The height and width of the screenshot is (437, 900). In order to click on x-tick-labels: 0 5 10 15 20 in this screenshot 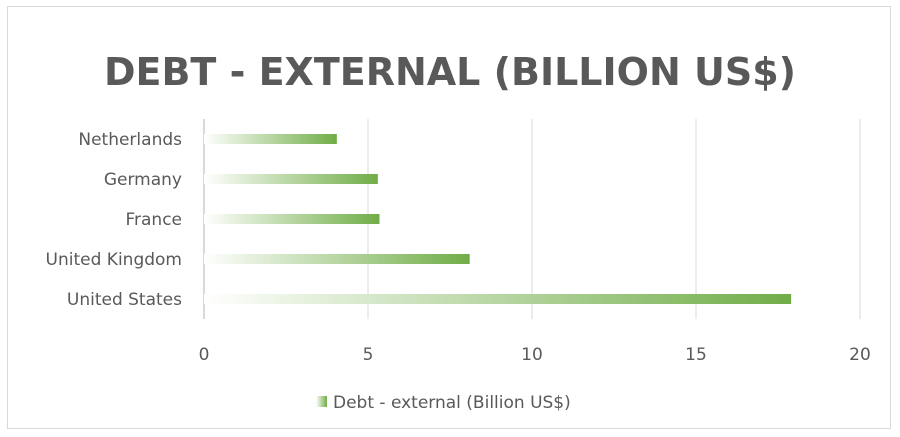, I will do `click(535, 355)`.